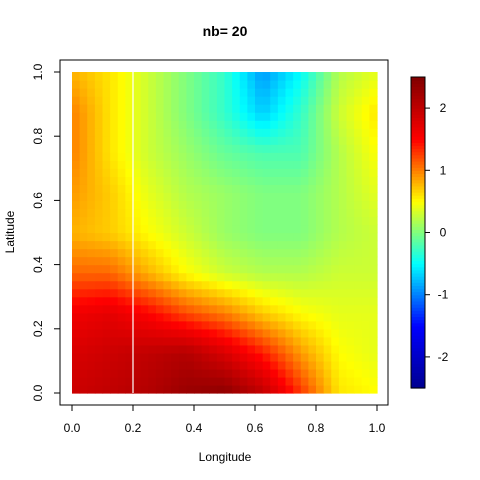 The height and width of the screenshot is (480, 480). What do you see at coordinates (443, 233) in the screenshot?
I see `colorbar-tick-label: 0` at bounding box center [443, 233].